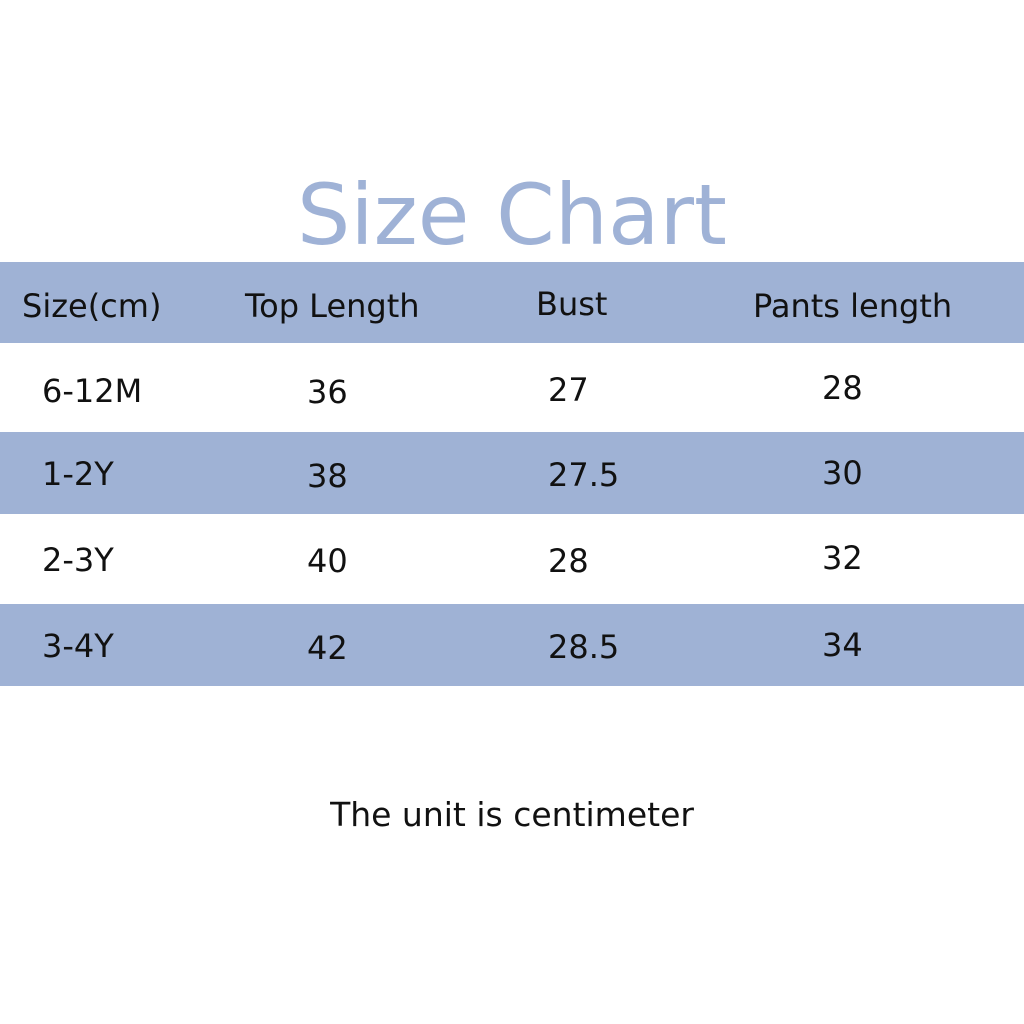 This screenshot has height=1024, width=1024. What do you see at coordinates (512, 559) in the screenshot?
I see `table-row: 2-3Y 40 28 32` at bounding box center [512, 559].